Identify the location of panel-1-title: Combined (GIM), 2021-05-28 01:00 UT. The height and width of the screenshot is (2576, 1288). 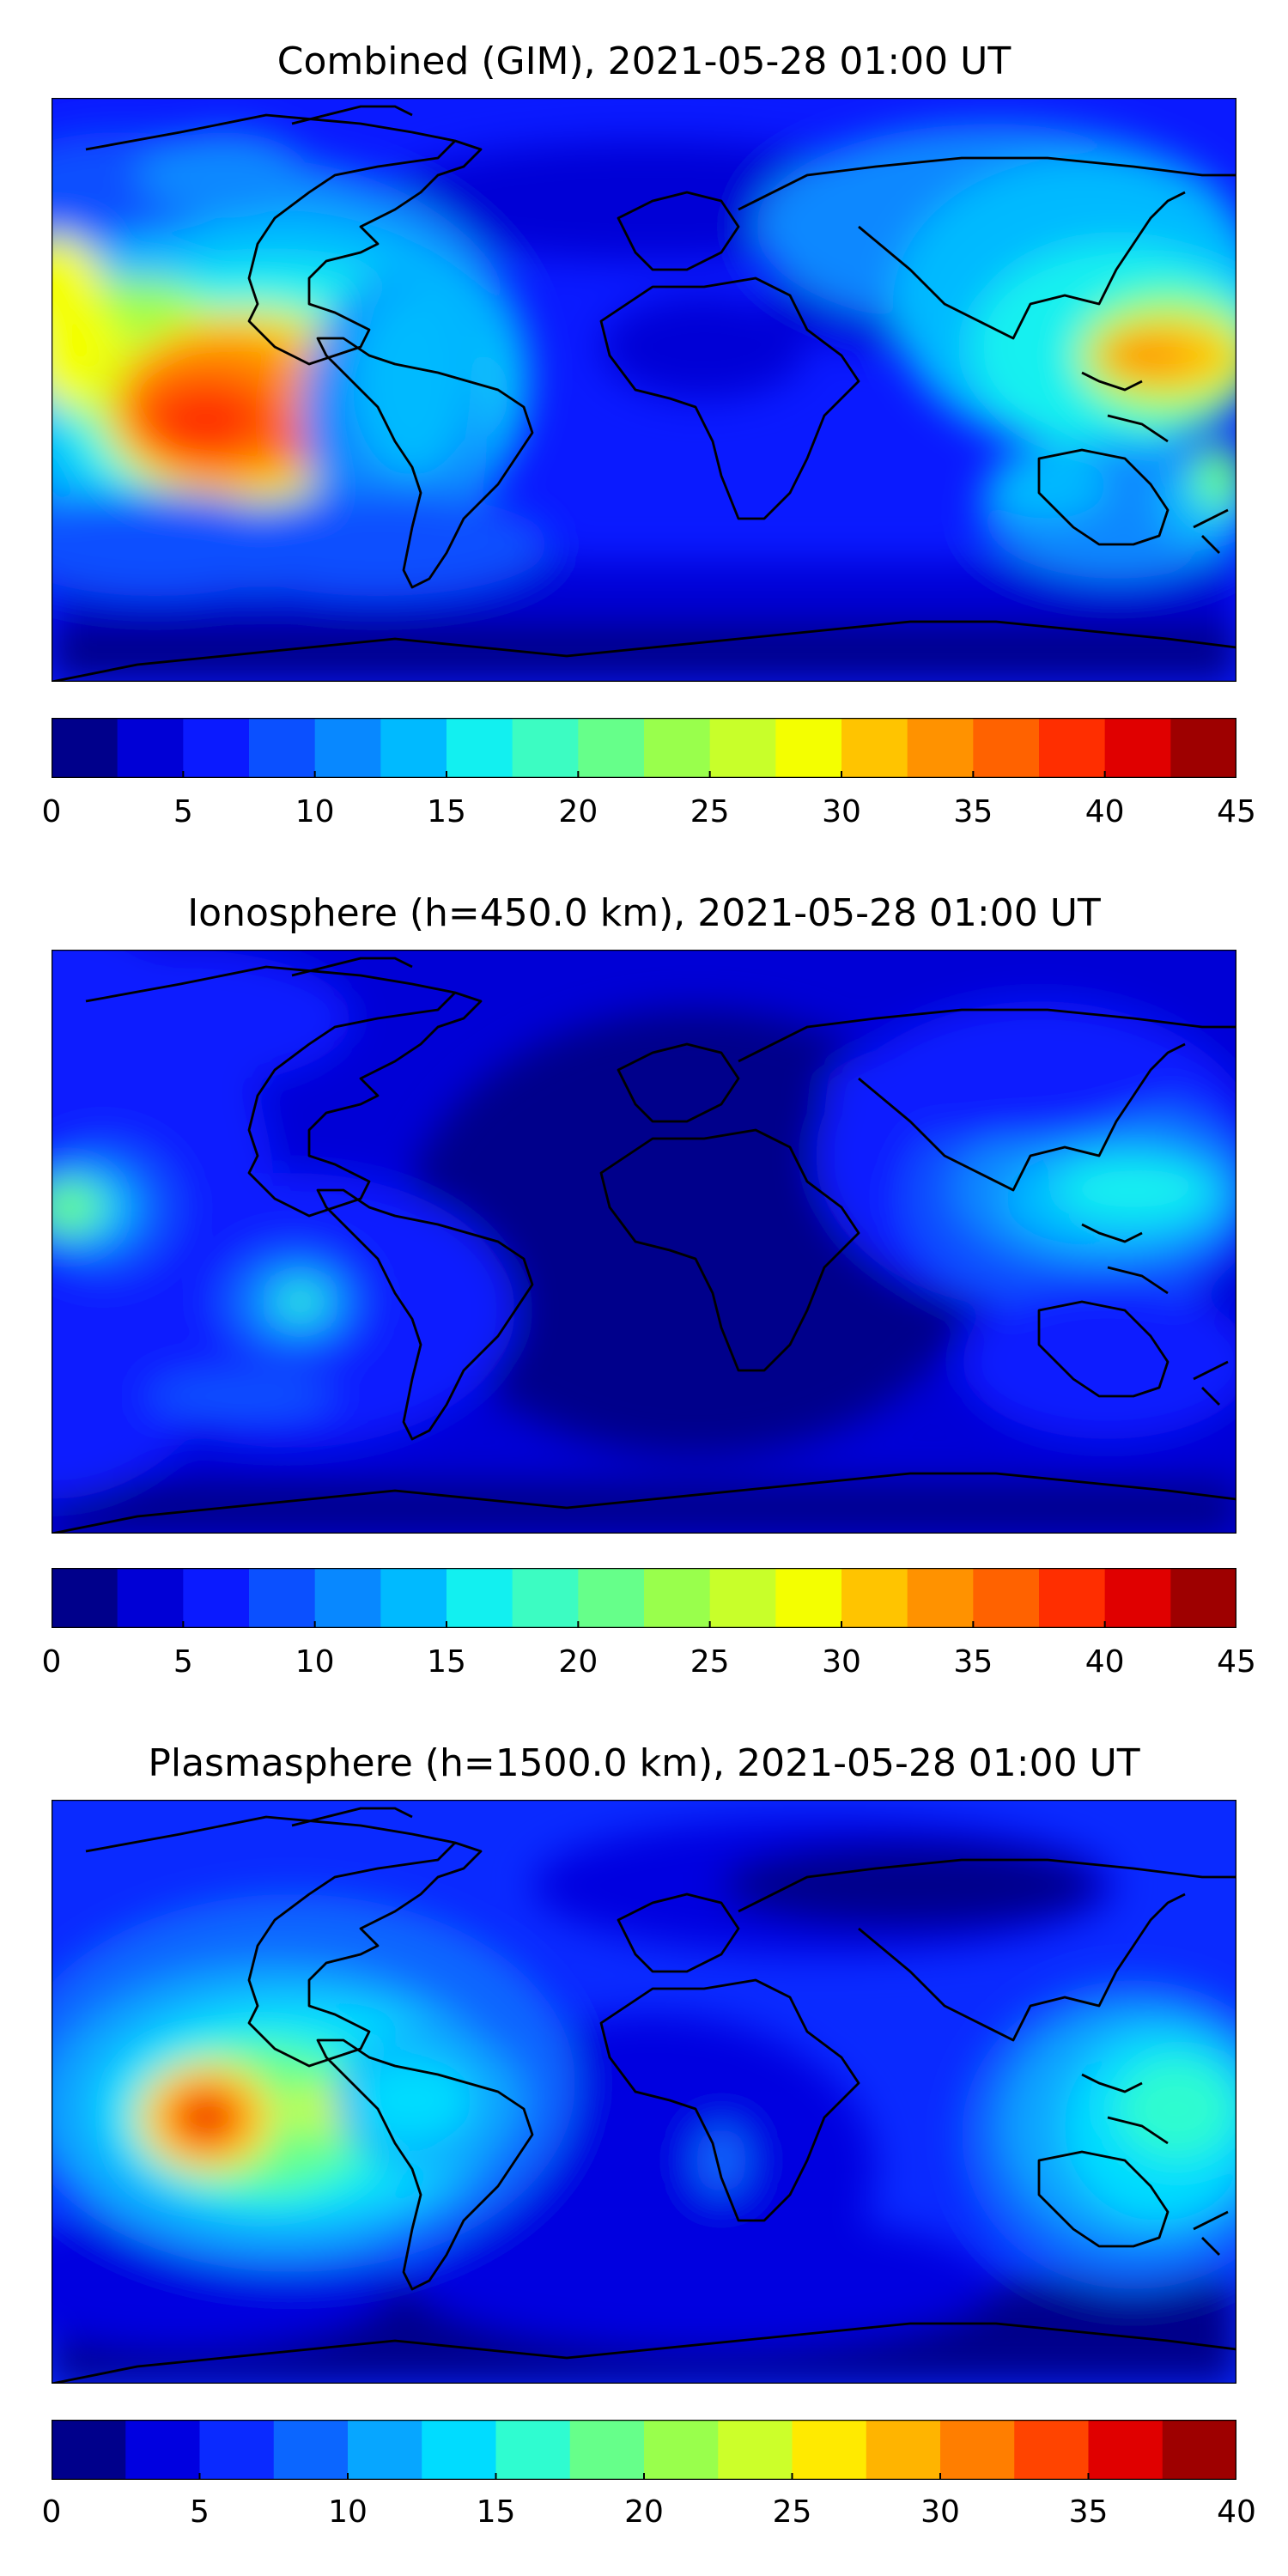
(644, 61).